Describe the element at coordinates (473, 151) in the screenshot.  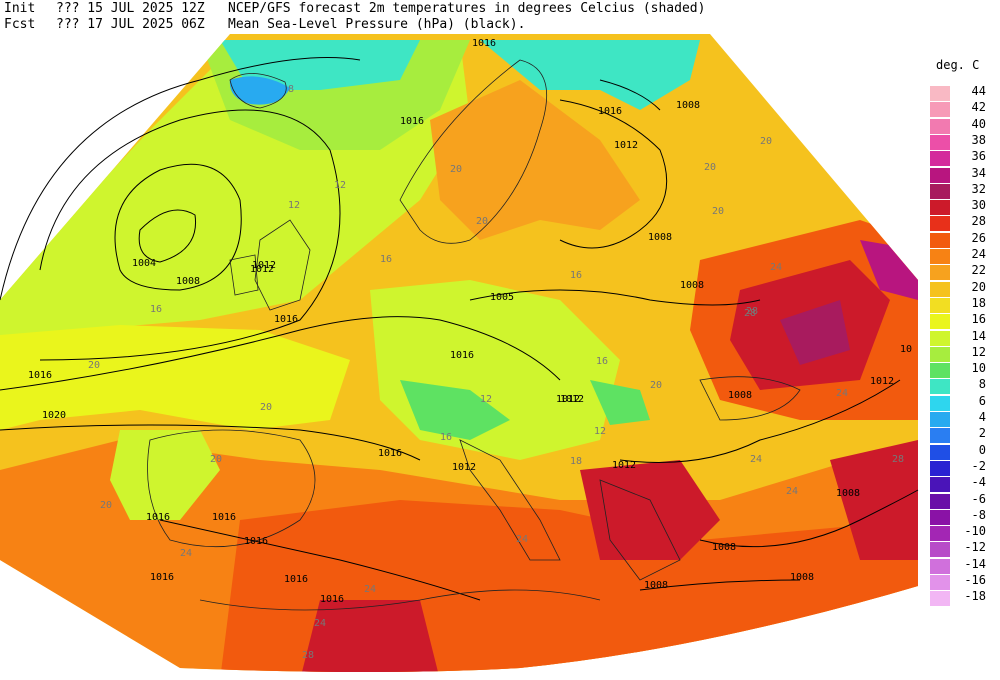
I see `scandinavia-coast` at that location.